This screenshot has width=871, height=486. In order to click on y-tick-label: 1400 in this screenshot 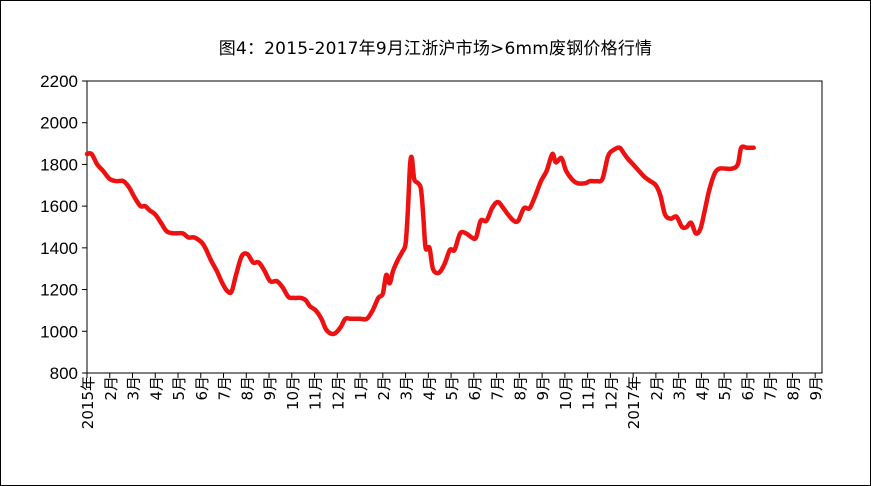, I will do `click(59, 248)`.